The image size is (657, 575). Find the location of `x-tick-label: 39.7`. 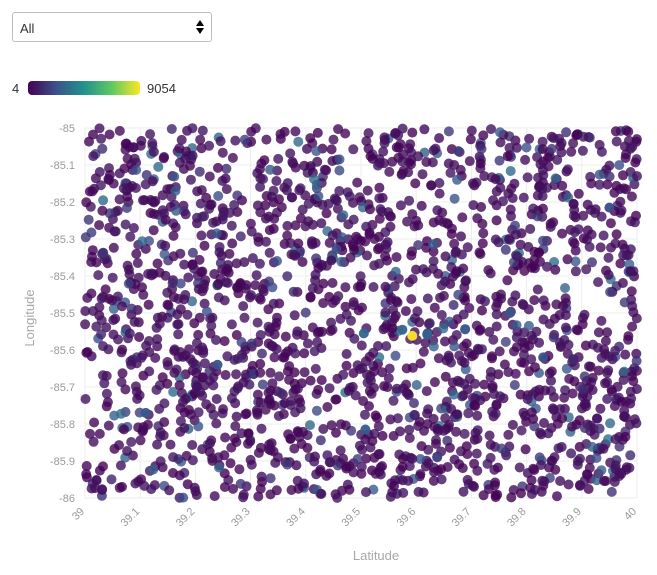

x-tick-label: 39.7 is located at coordinates (462, 518).